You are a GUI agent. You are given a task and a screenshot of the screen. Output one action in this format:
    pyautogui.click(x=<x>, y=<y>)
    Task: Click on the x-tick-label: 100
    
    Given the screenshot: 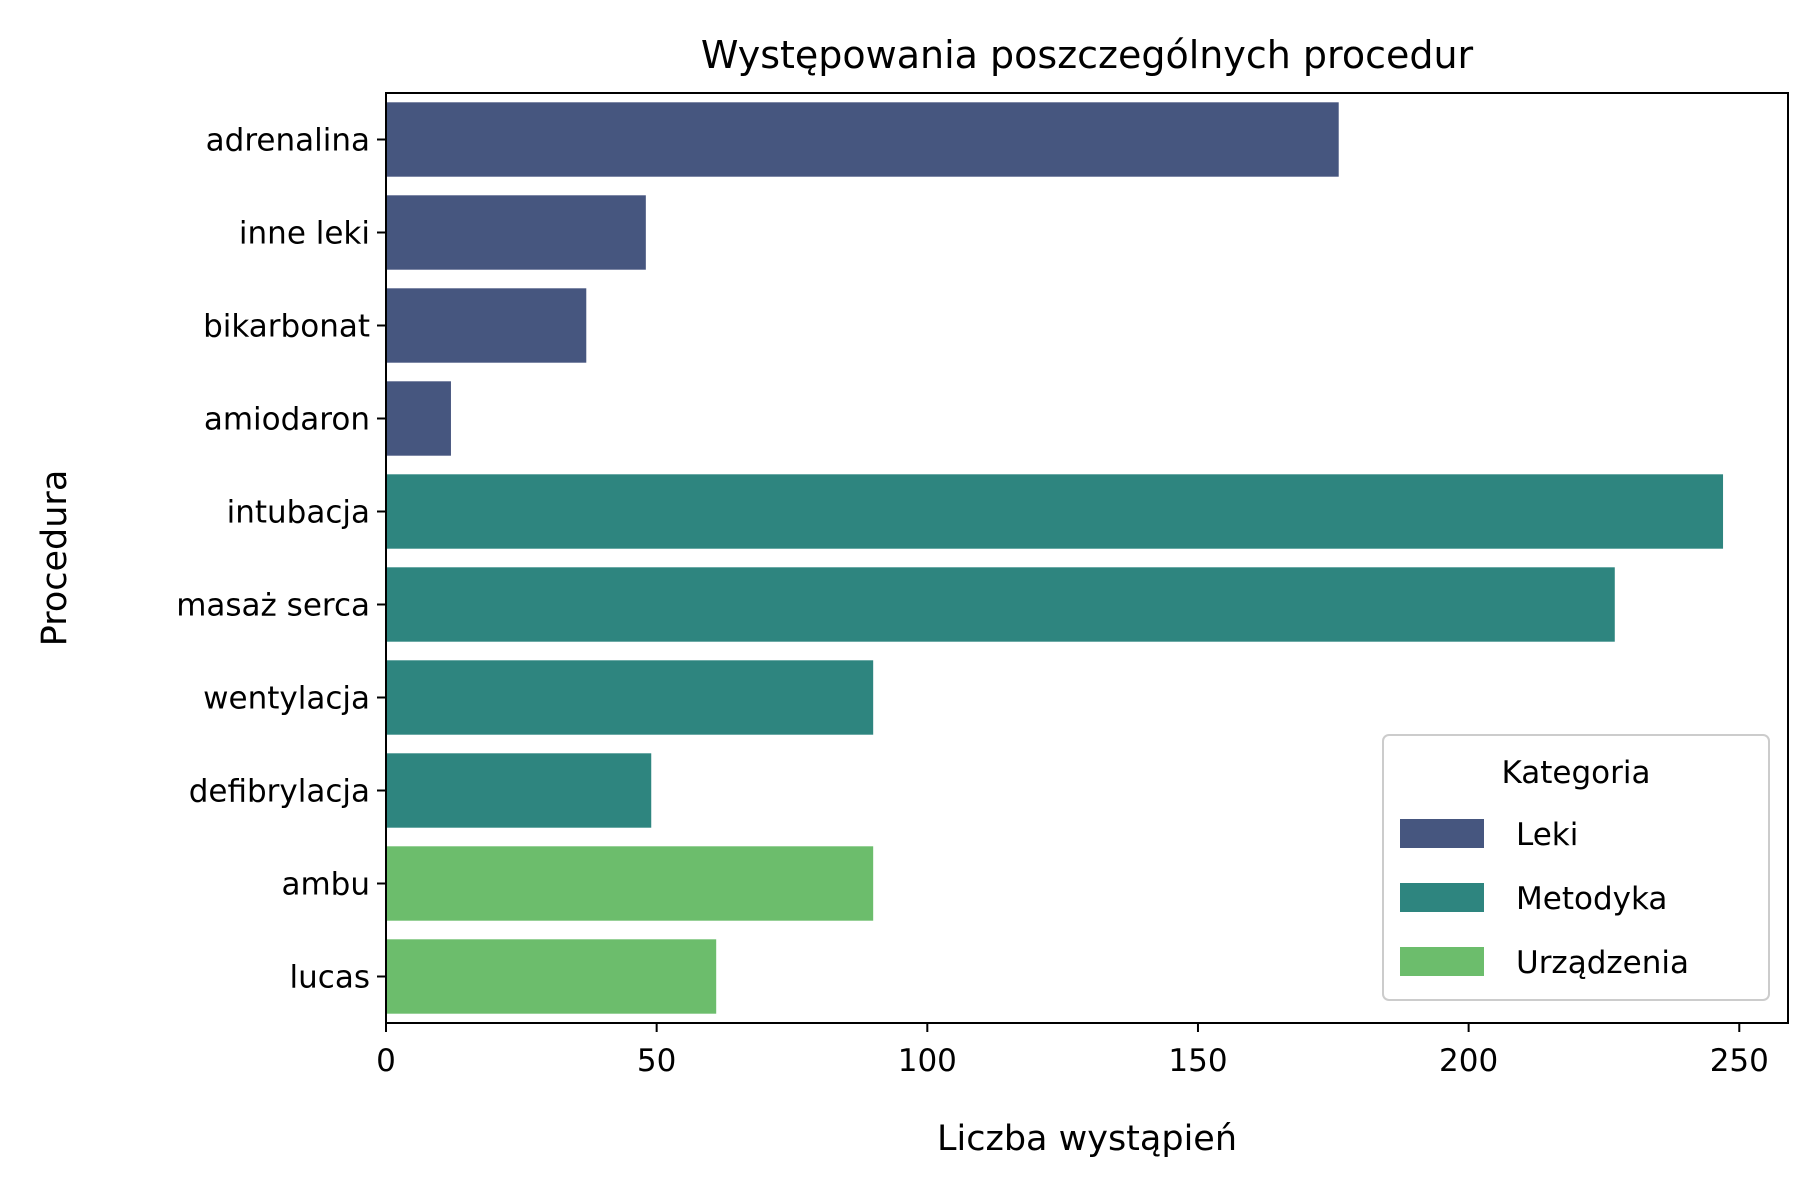 What is the action you would take?
    pyautogui.click(x=927, y=1061)
    